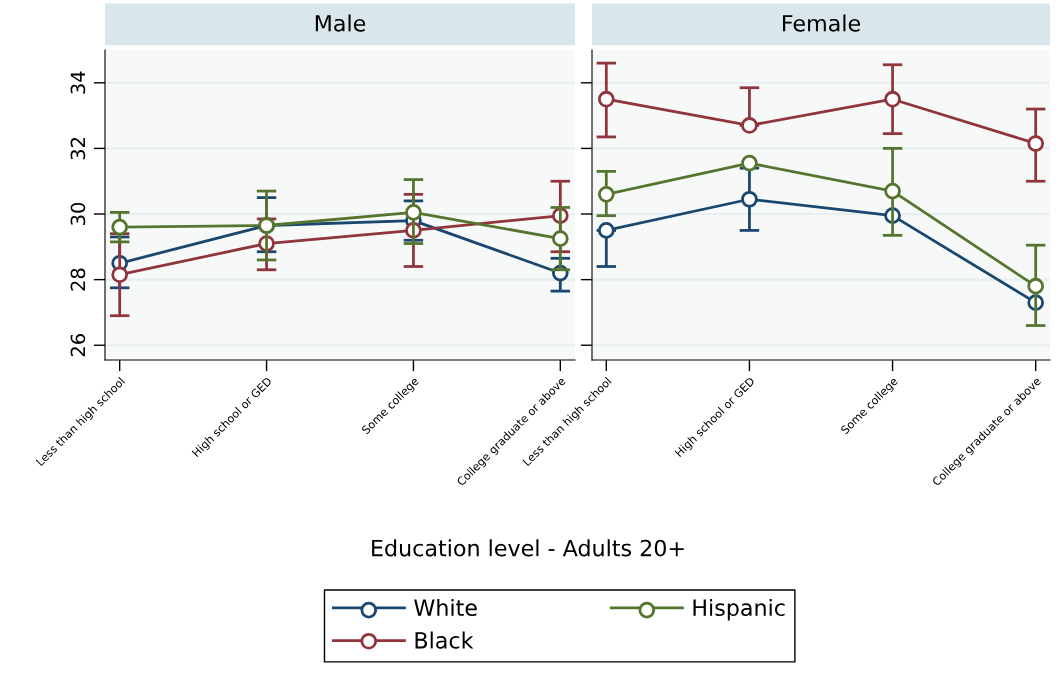 Image resolution: width=1056 pixels, height=673 pixels. What do you see at coordinates (444, 640) in the screenshot?
I see `legend-label: Black` at bounding box center [444, 640].